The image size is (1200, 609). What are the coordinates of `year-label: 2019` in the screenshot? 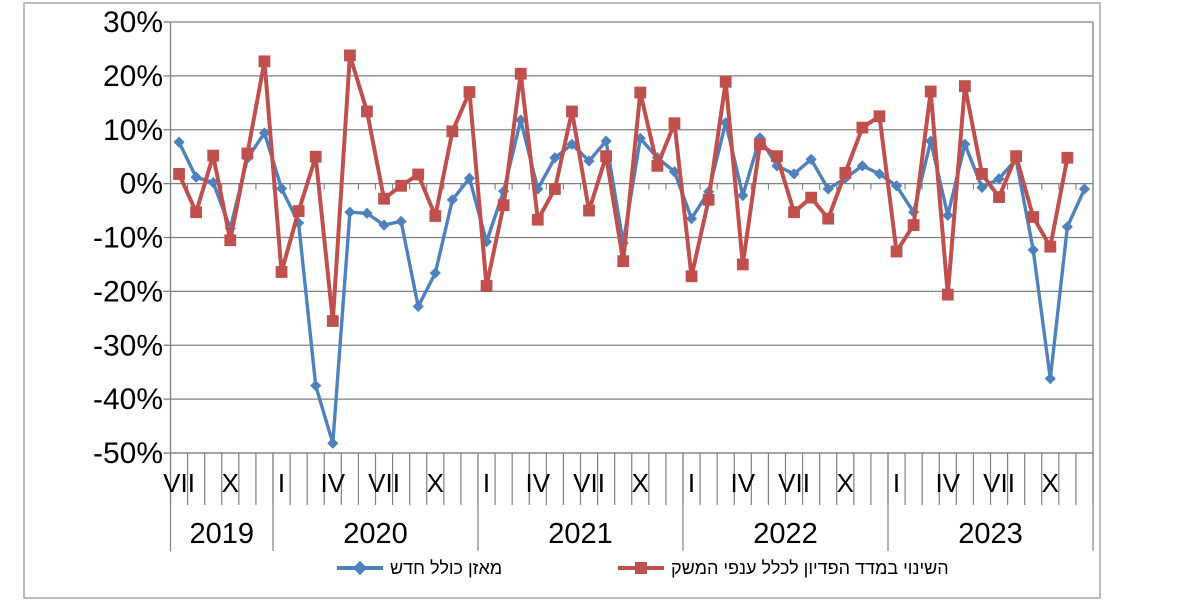 It's located at (221, 534).